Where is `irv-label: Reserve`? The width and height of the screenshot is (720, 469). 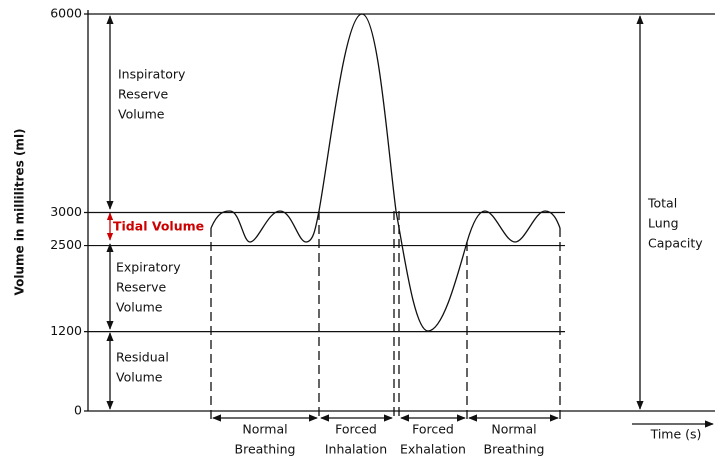
irv-label: Reserve is located at coordinates (143, 94).